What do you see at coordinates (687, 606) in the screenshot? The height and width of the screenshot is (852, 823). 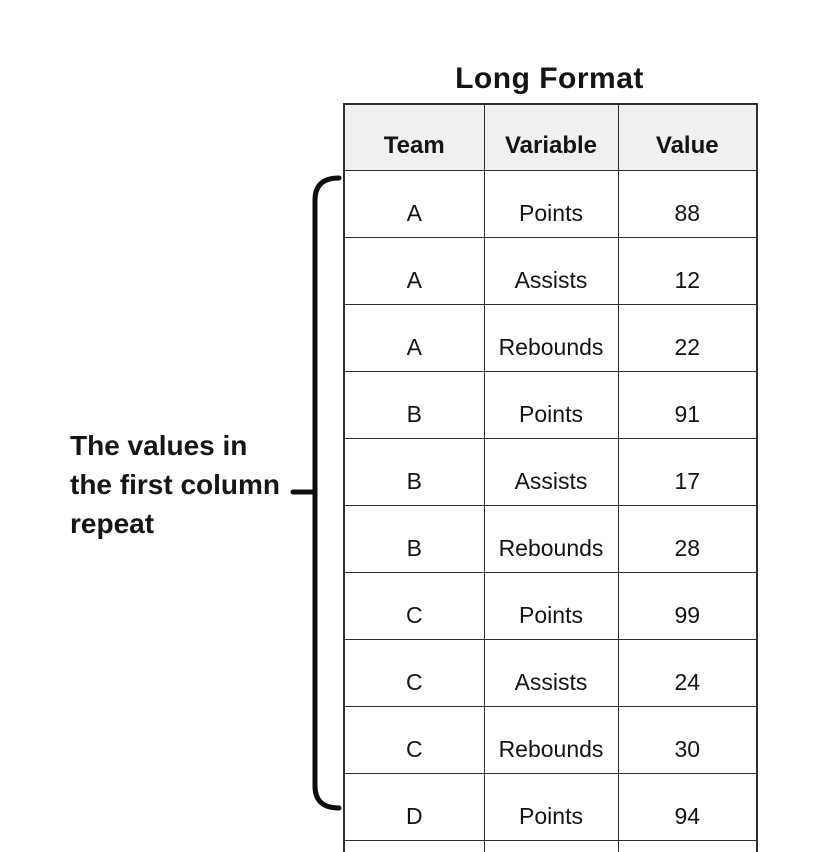 I see `cell-value: 99` at bounding box center [687, 606].